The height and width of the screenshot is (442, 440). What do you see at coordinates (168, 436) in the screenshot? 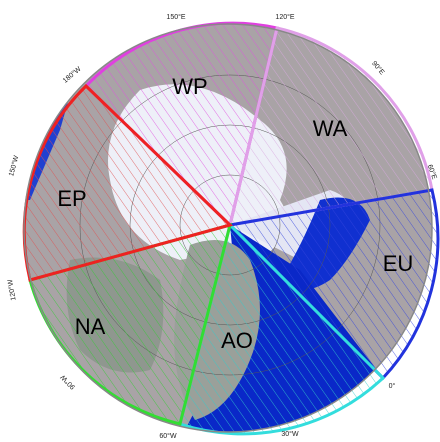
I see `longitude-label: 60°W` at bounding box center [168, 436].